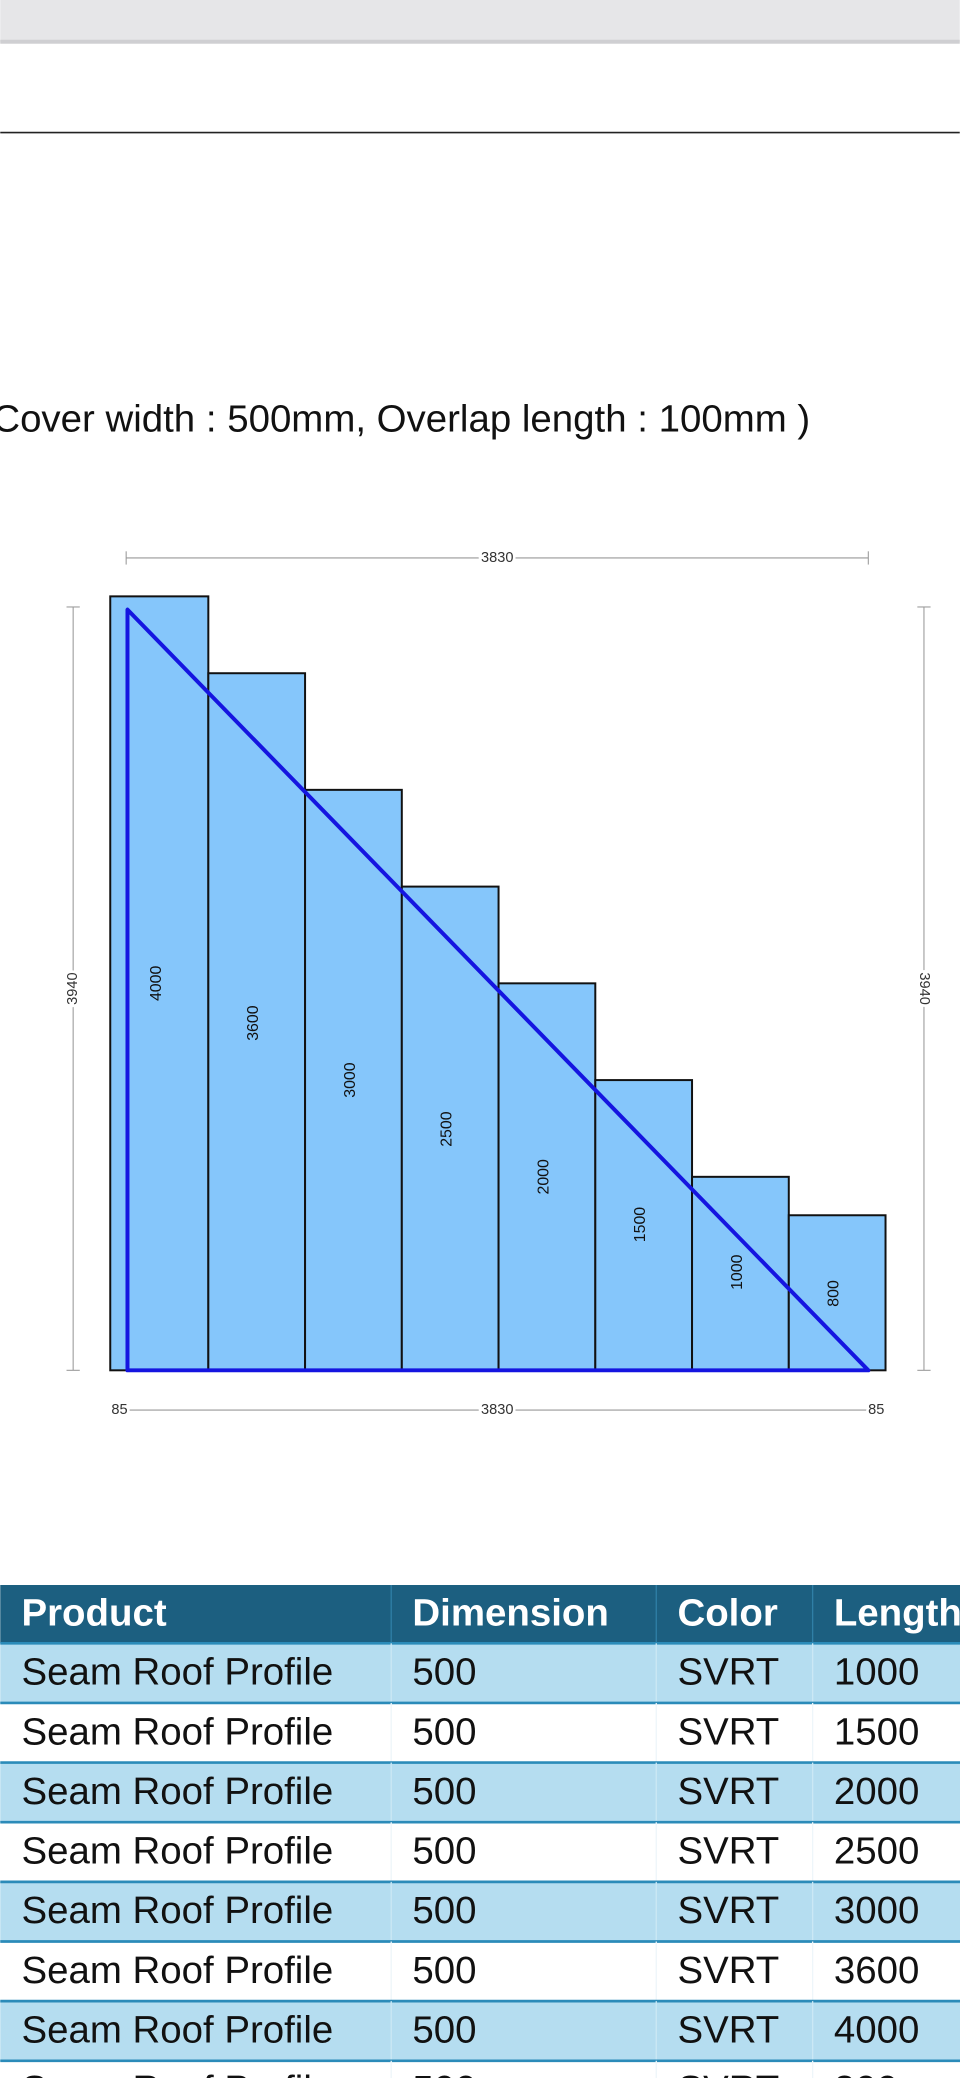  What do you see at coordinates (924, 988) in the screenshot?
I see `right-dimension: 3940` at bounding box center [924, 988].